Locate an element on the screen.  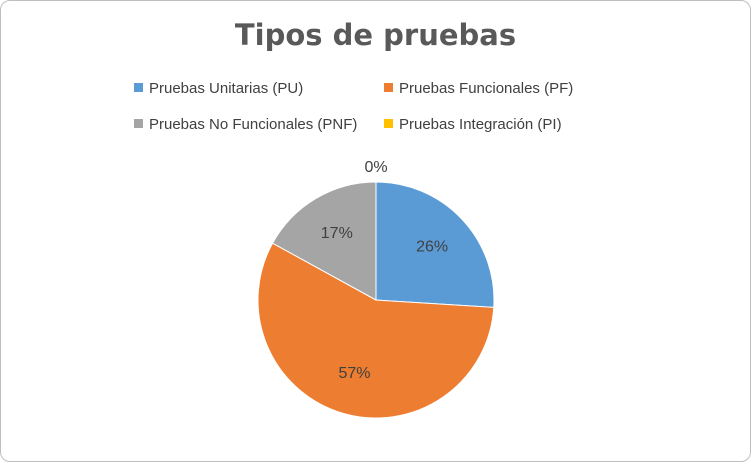
legend-item-pf: Pruebas Funcionales (PF) is located at coordinates (478, 88).